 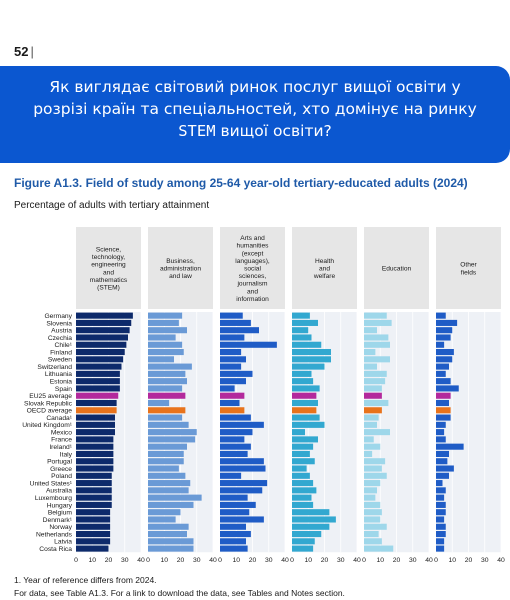 I want to click on category-label-lithuania: Lithuania, so click(x=58, y=374).